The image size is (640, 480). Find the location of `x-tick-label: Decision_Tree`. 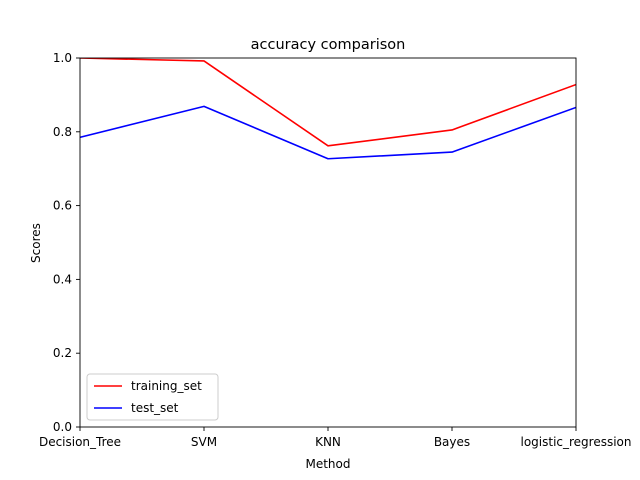

x-tick-label: Decision_Tree is located at coordinates (80, 442).